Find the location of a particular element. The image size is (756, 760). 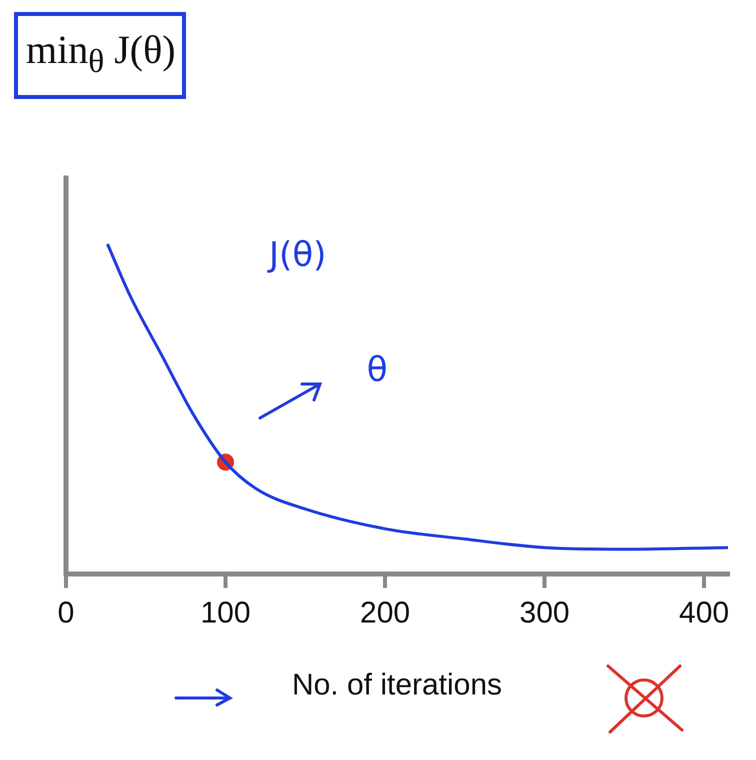

annotation: θ is located at coordinates (377, 370).